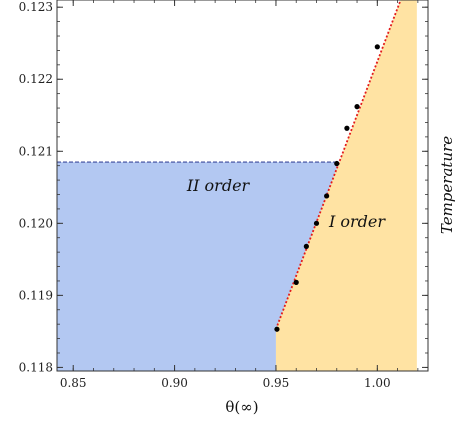 The height and width of the screenshot is (421, 463). I want to click on x-axis-label: θ(∞), so click(241, 407).